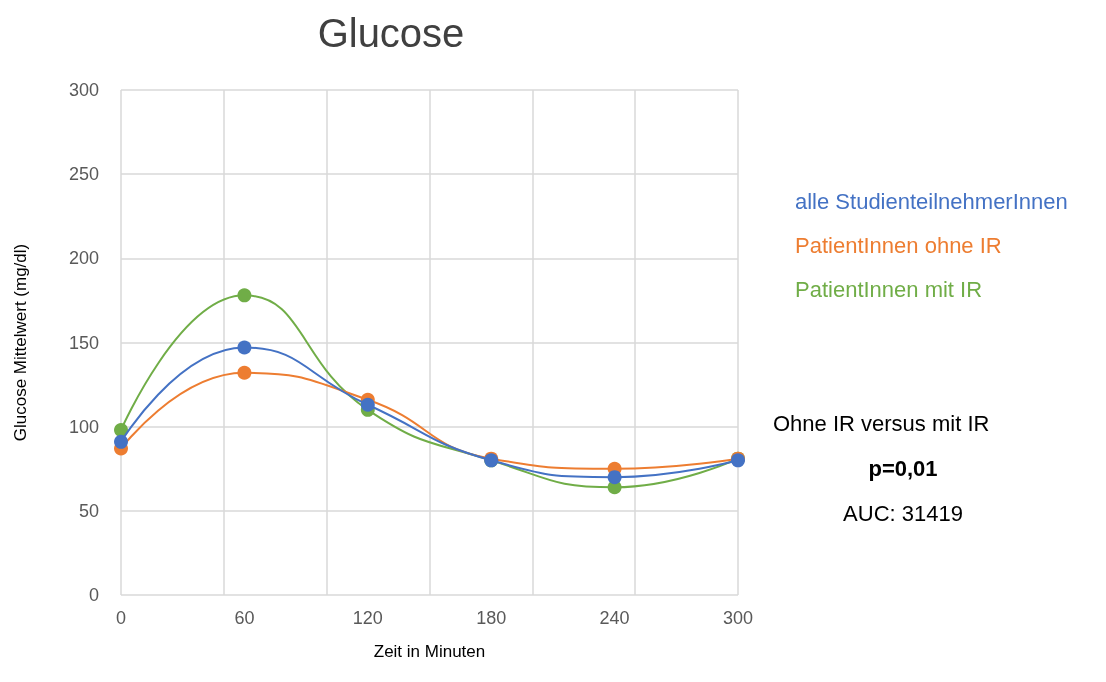 The image size is (1106, 682). I want to click on text: PatientInnen ohne IR, so click(898, 245).